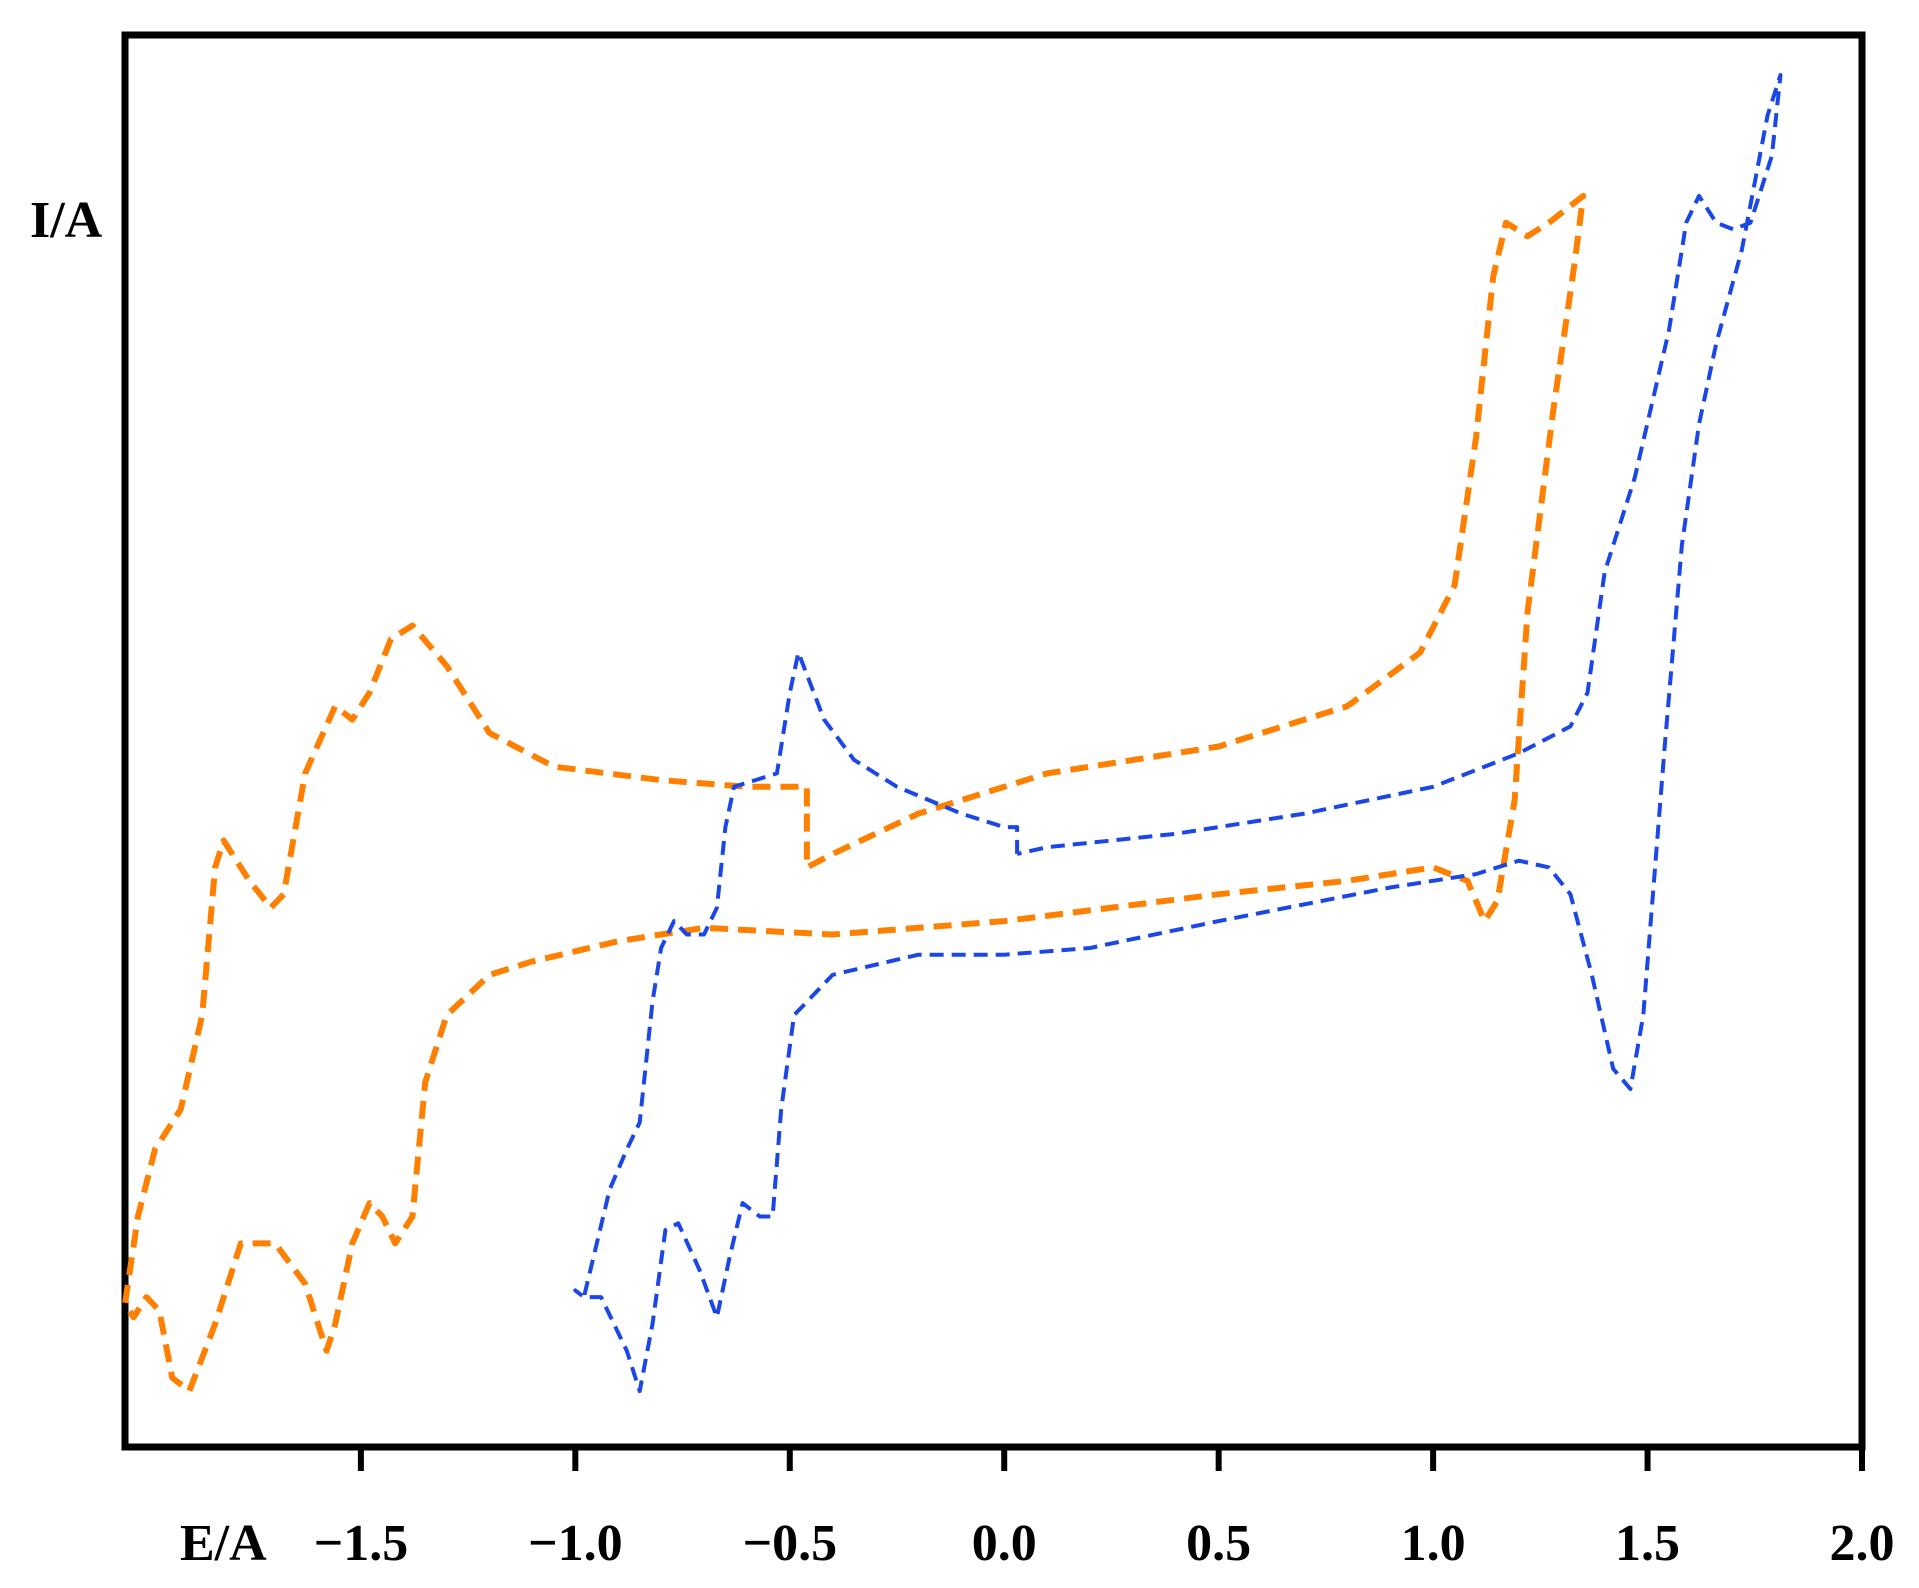 Image resolution: width=1919 pixels, height=1588 pixels. What do you see at coordinates (575, 1543) in the screenshot?
I see `x-tick-label: −1.0` at bounding box center [575, 1543].